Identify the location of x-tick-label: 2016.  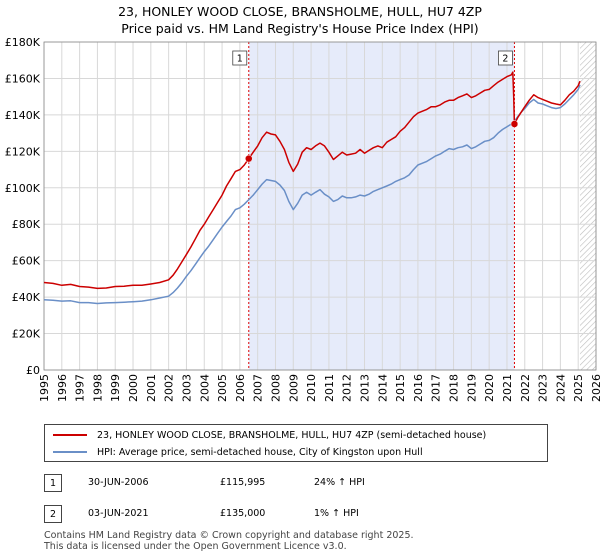
(418, 388).